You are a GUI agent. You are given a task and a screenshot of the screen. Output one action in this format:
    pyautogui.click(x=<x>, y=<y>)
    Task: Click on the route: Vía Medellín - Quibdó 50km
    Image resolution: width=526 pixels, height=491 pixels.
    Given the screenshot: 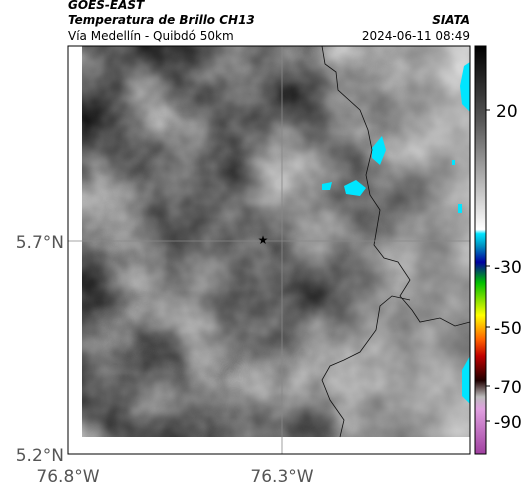 What is the action you would take?
    pyautogui.click(x=151, y=36)
    